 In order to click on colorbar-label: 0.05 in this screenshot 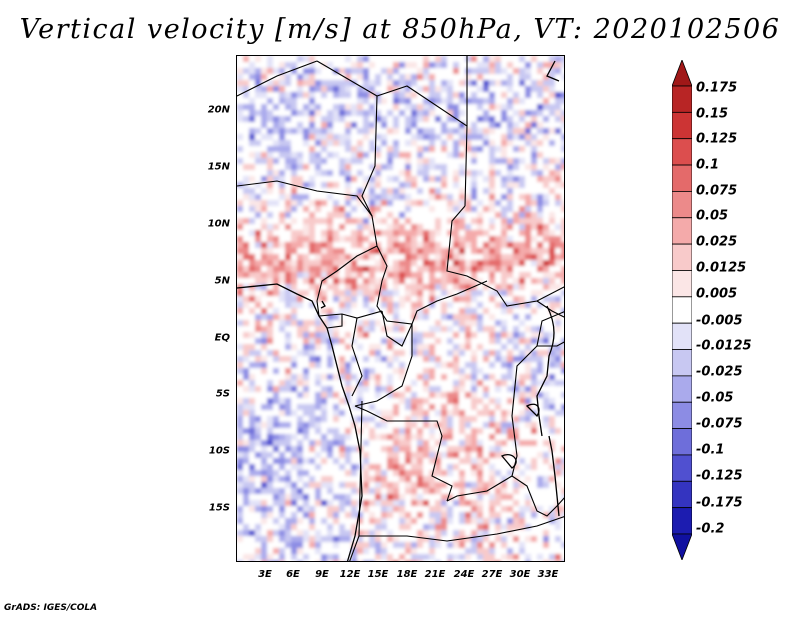, I will do `click(712, 216)`.